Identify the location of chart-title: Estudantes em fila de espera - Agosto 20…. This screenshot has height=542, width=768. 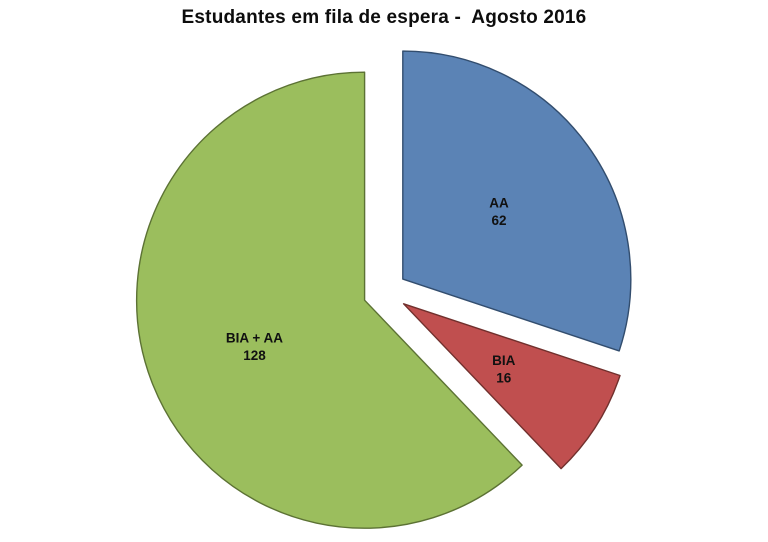
(384, 17).